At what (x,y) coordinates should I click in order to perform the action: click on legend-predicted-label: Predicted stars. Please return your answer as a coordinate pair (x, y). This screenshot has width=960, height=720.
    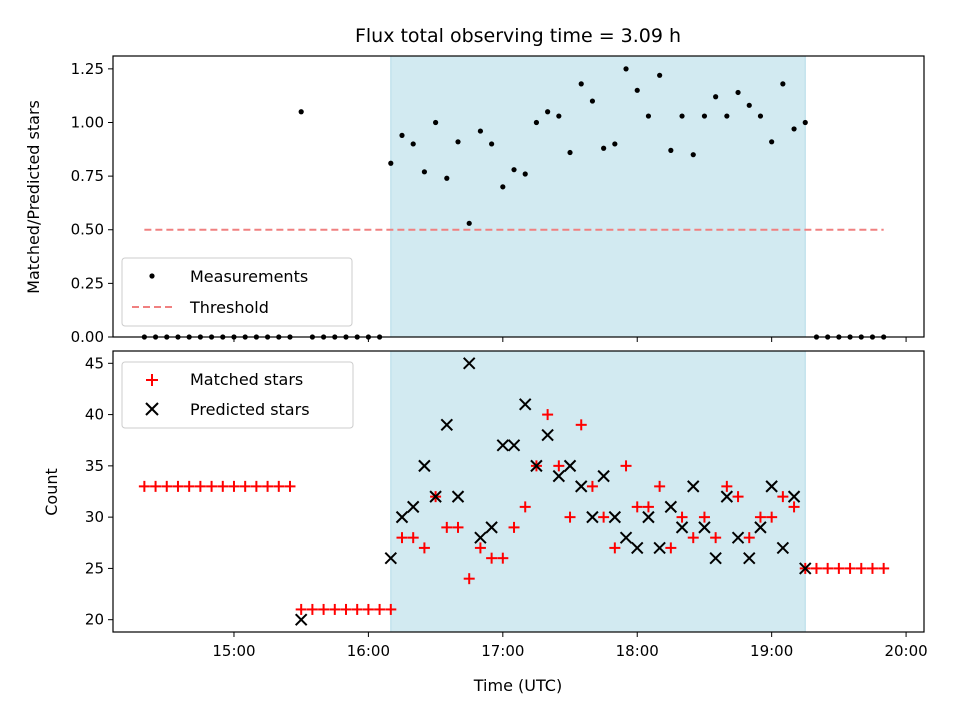
    Looking at the image, I should click on (250, 409).